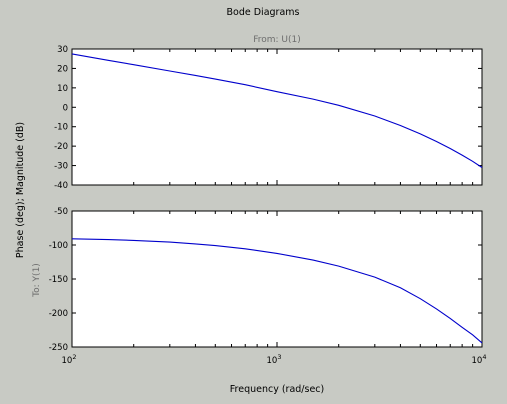 The height and width of the screenshot is (404, 507). What do you see at coordinates (277, 40) in the screenshot?
I see `from-label: From: U(1)` at bounding box center [277, 40].